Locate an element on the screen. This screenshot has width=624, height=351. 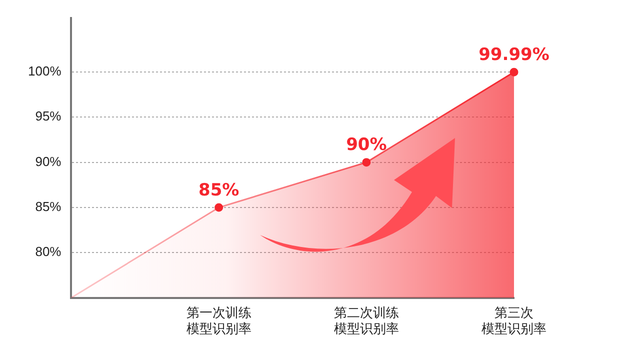
y-tick-label: 90% is located at coordinates (48, 161).